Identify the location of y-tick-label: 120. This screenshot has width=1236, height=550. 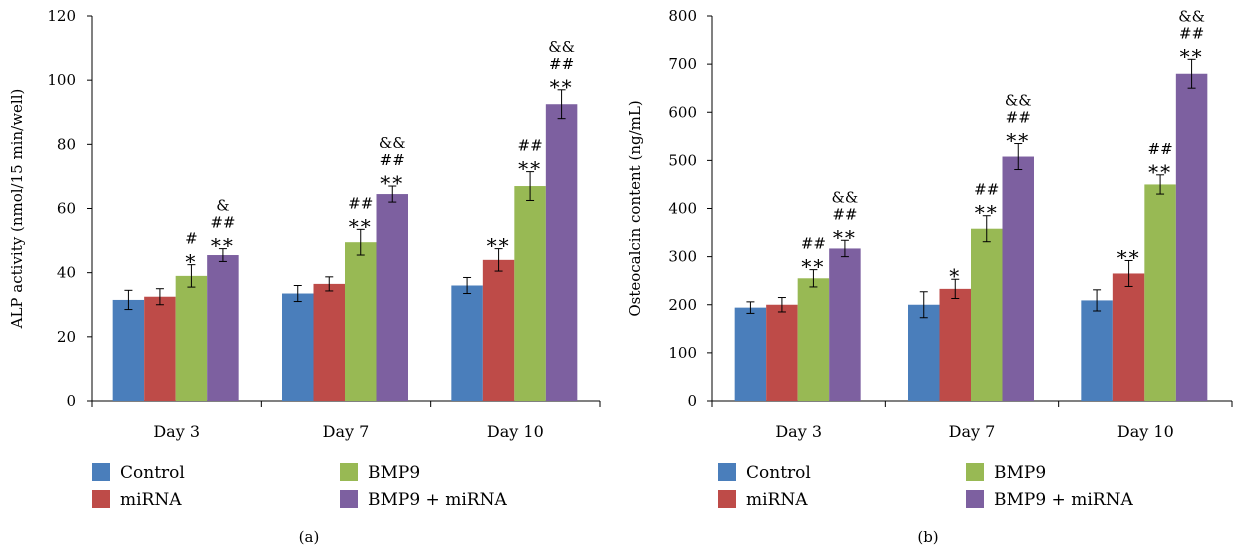
(61, 16).